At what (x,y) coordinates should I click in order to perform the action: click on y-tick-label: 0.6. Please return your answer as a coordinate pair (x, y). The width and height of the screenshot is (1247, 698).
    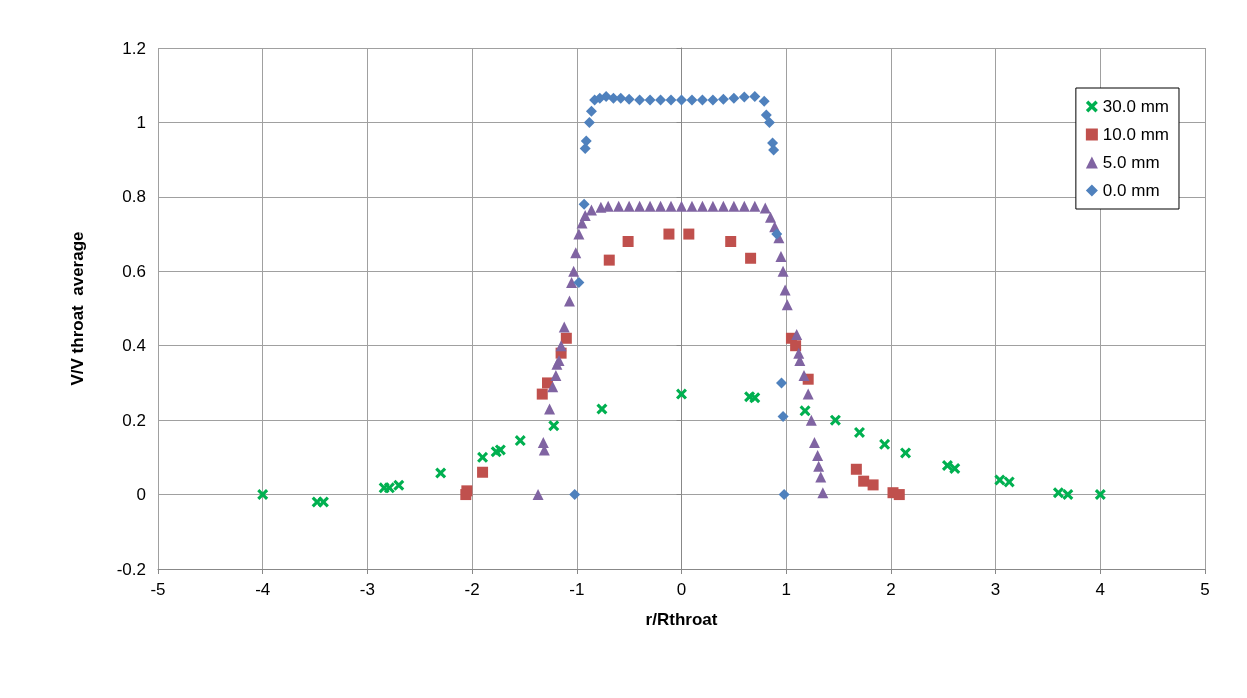
    Looking at the image, I should click on (134, 271).